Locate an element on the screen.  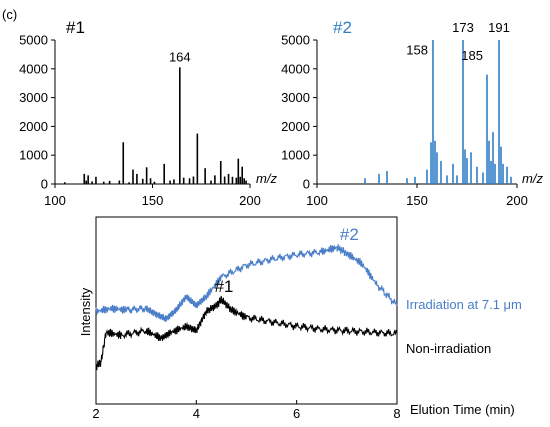
spectrum-1-x-axis: 100 150 200 is located at coordinates (152, 195).